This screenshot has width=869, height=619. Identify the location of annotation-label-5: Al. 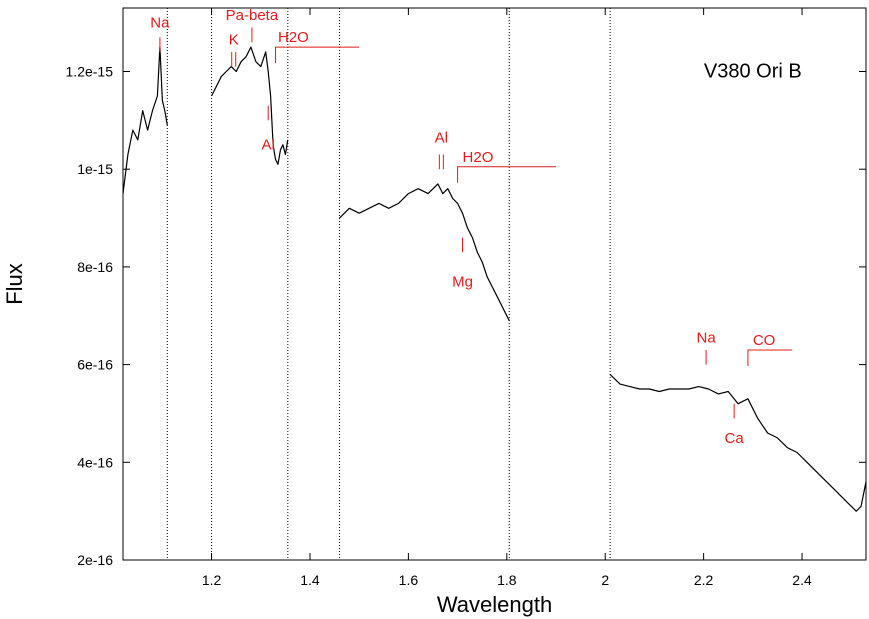
(441, 137).